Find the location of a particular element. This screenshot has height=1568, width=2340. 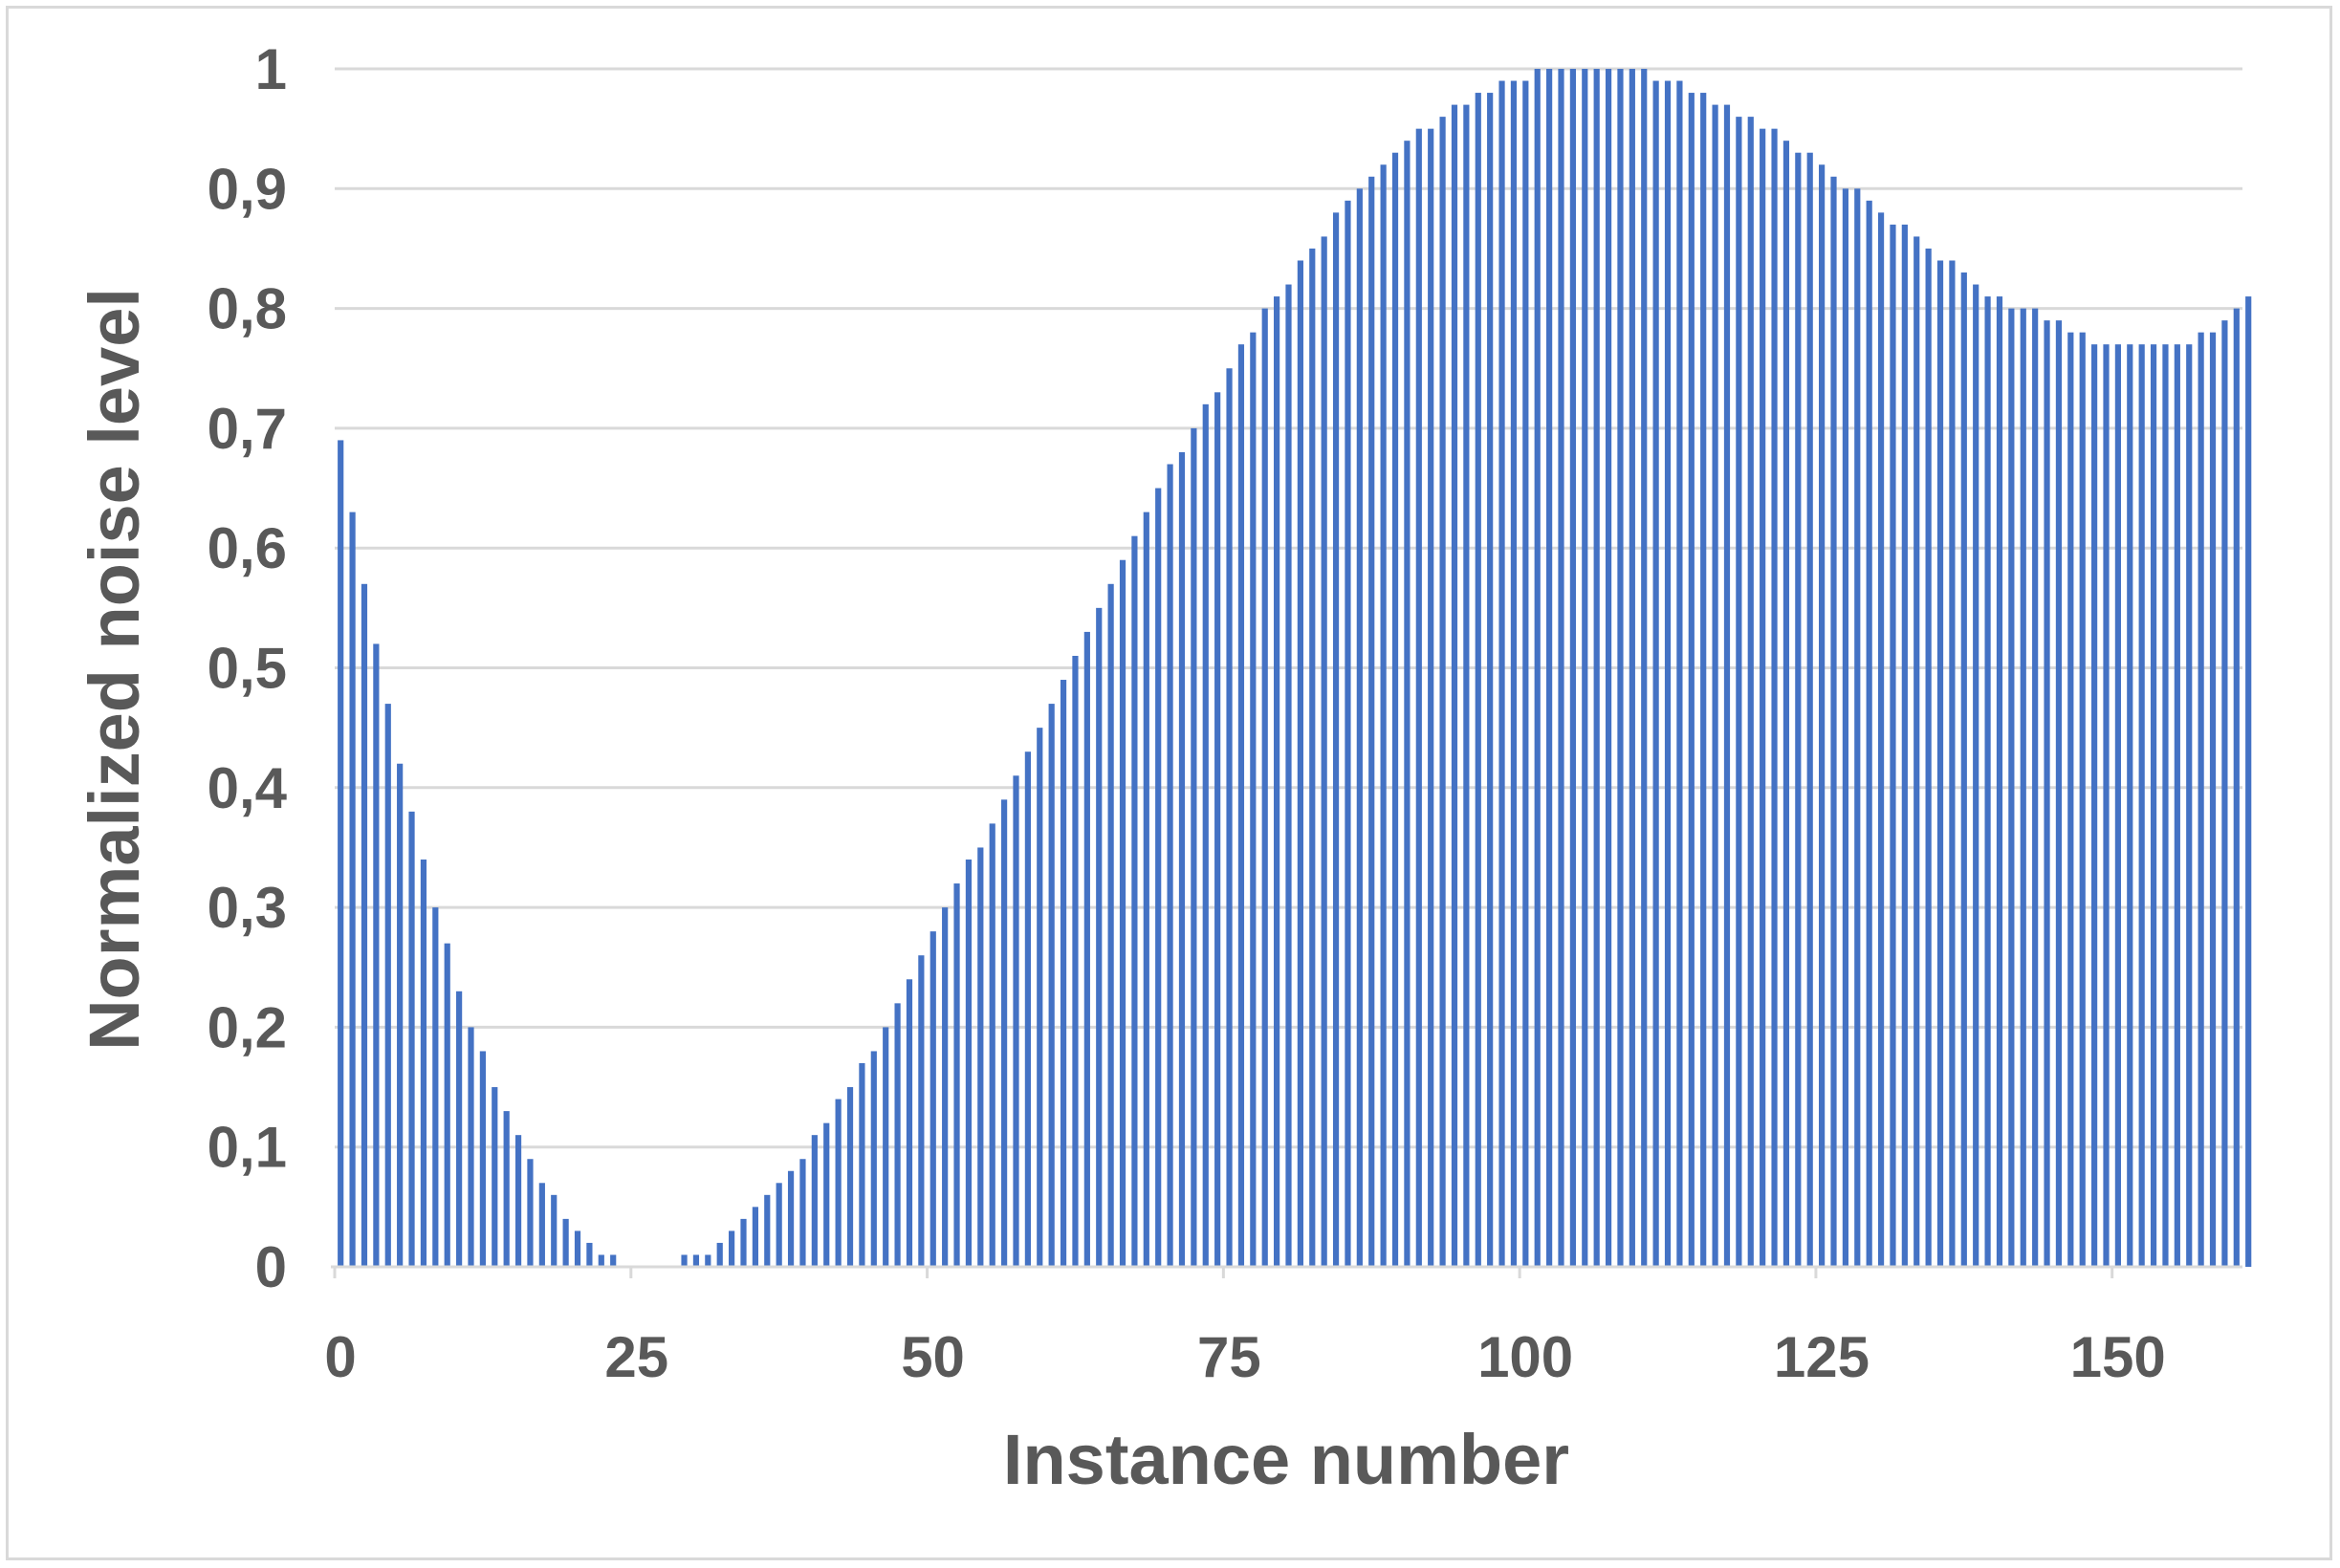

y-tick-label: 0,1 is located at coordinates (247, 1148).